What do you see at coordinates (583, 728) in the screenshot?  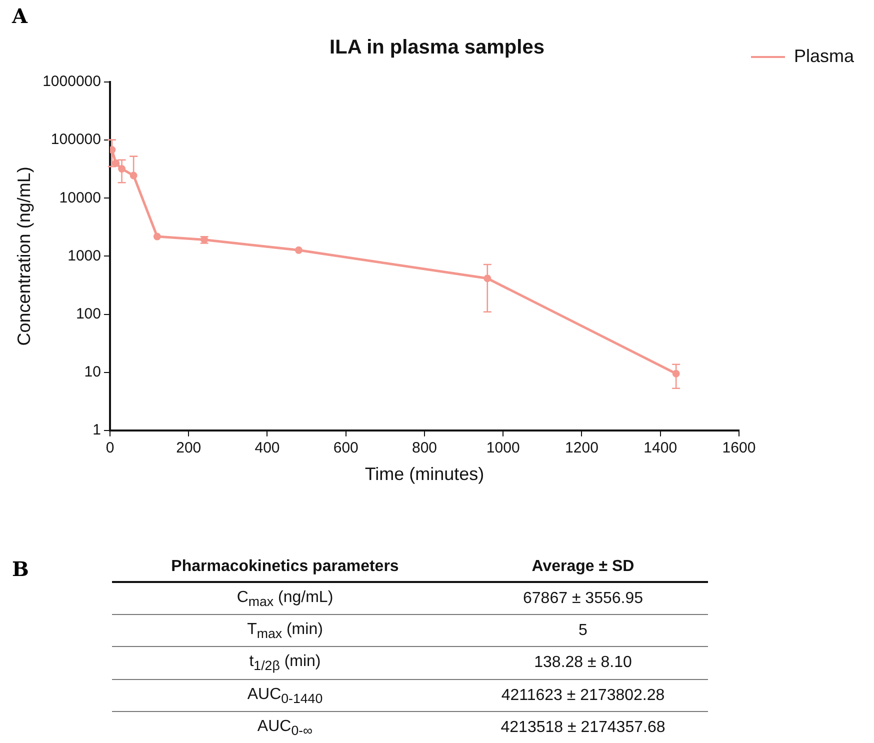 I see `text: 4213518 ± 2174357.68` at bounding box center [583, 728].